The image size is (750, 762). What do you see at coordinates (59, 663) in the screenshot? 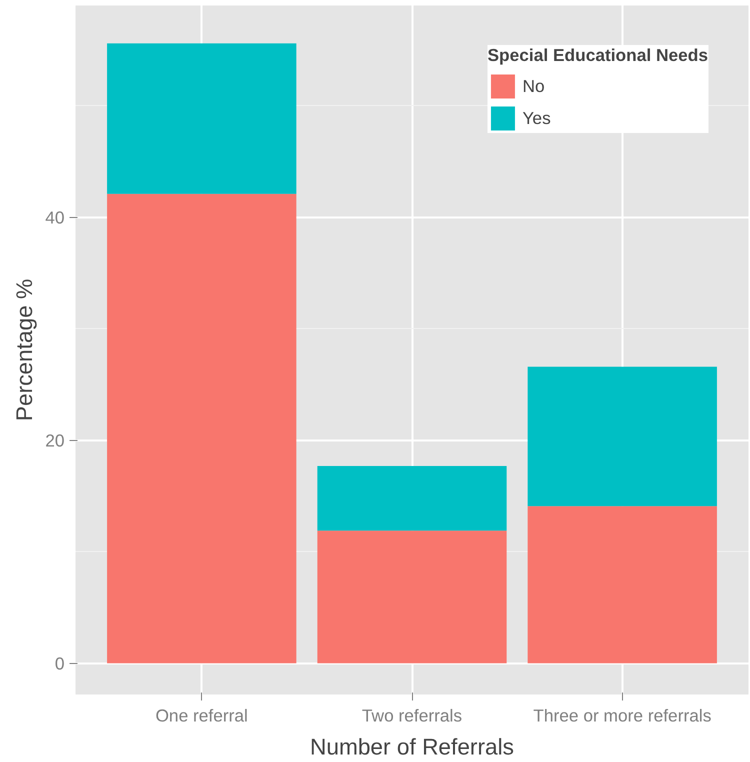
I see `y-tick-label: 0` at bounding box center [59, 663].